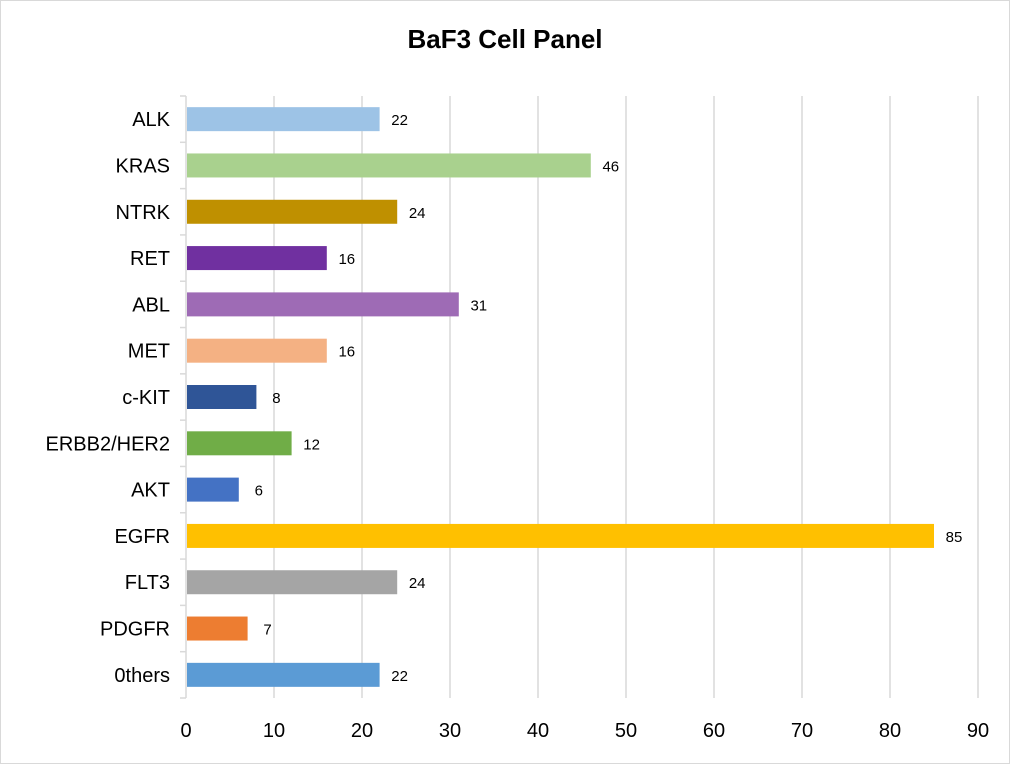 The width and height of the screenshot is (1010, 764). I want to click on bar-0thers, so click(283, 674).